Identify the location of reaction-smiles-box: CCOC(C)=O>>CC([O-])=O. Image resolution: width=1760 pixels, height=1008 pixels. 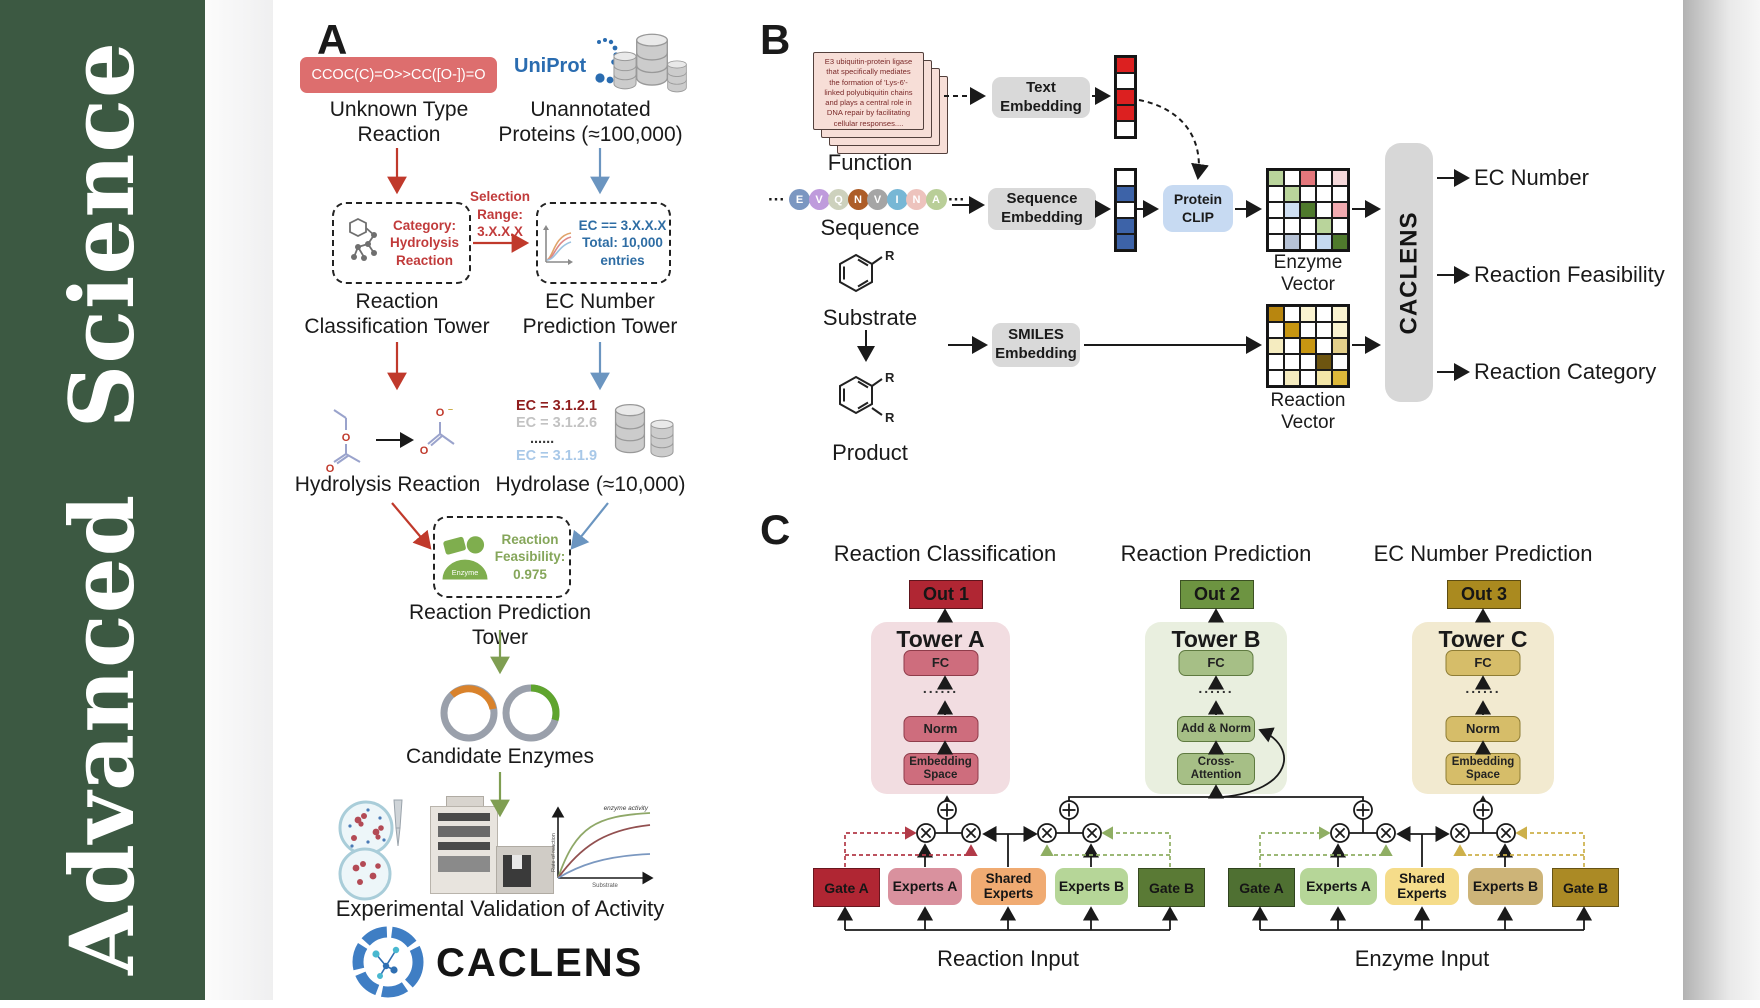
(398, 75).